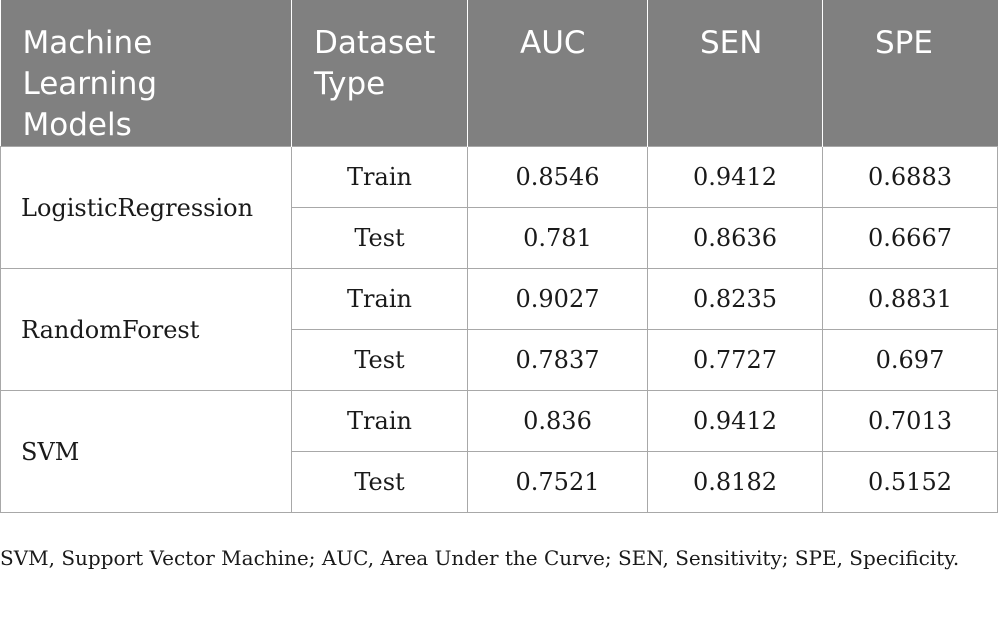 This screenshot has height=622, width=998. I want to click on header-models: Machine Learning Models, so click(146, 73).